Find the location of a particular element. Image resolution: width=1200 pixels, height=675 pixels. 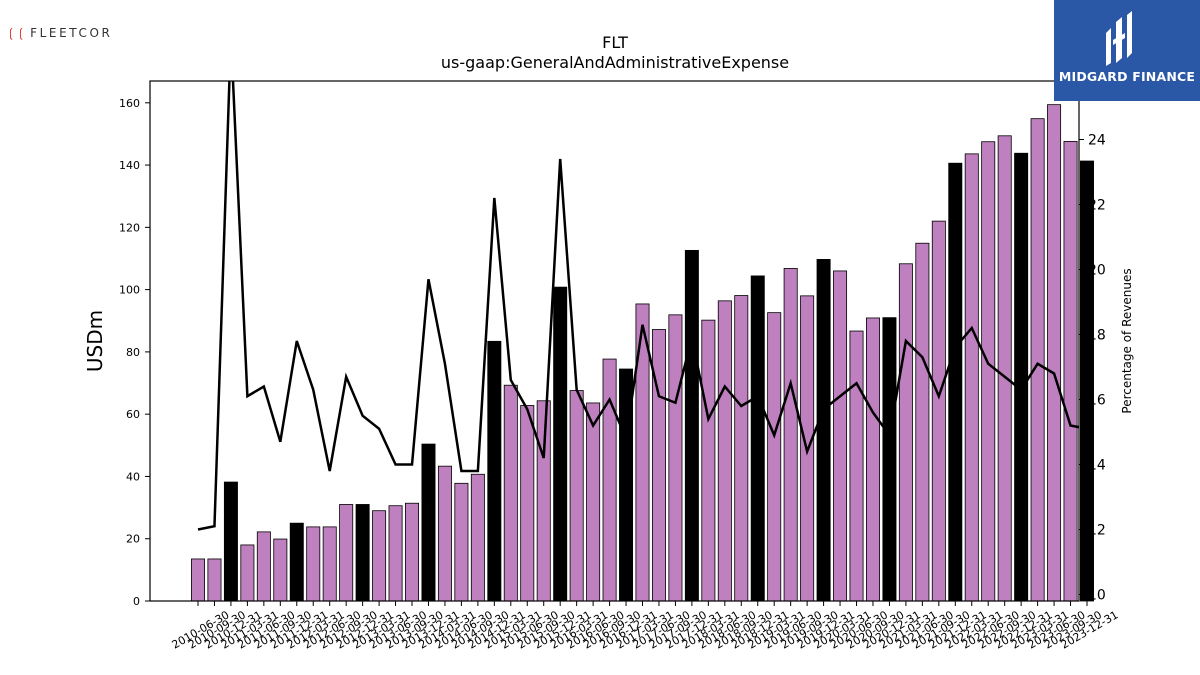

y-tick-label: 60 is located at coordinates (133, 414).